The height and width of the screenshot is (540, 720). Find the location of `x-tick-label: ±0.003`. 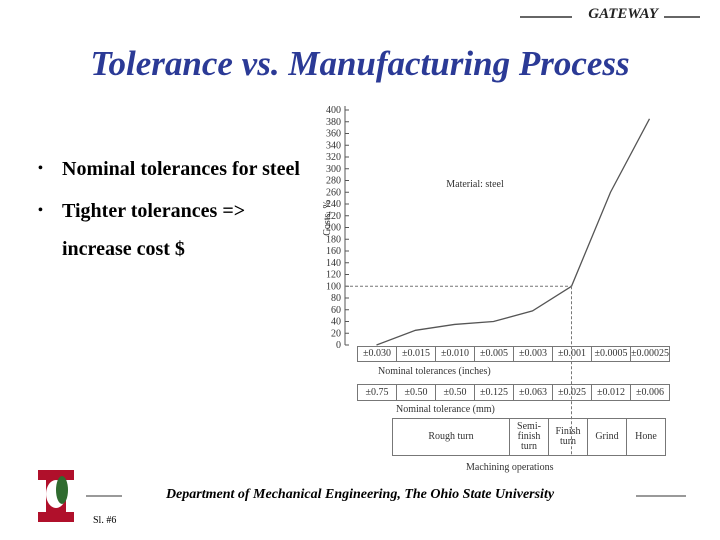

x-tick-label: ±0.003 is located at coordinates (533, 354).